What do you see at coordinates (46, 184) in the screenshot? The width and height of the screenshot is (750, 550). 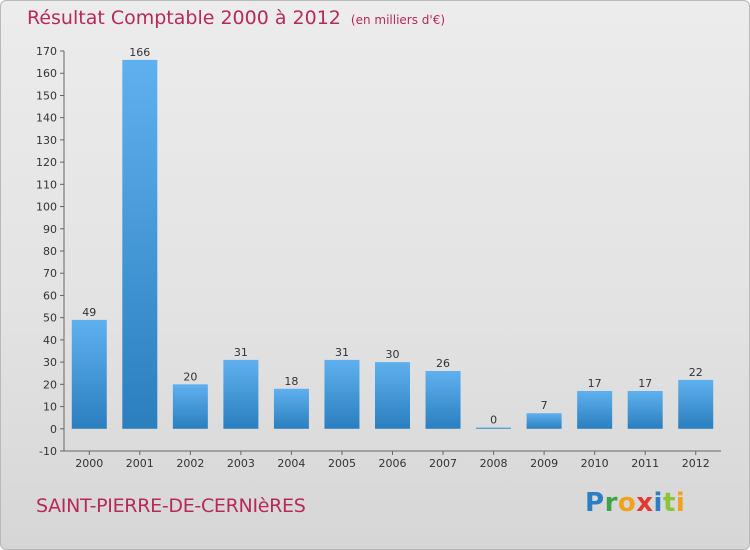 I see `y-tick-label: 110` at bounding box center [46, 184].